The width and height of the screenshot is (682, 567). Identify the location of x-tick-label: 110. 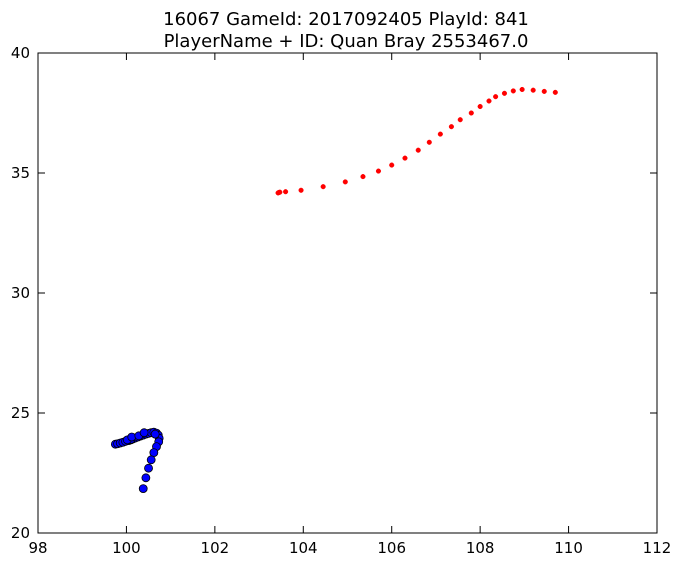
(568, 548).